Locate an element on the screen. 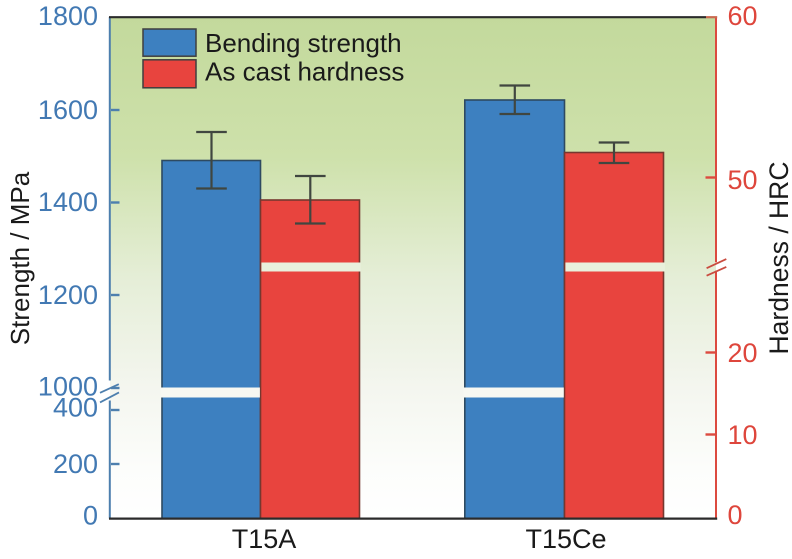  svg-text: 1600 is located at coordinates (68, 110).